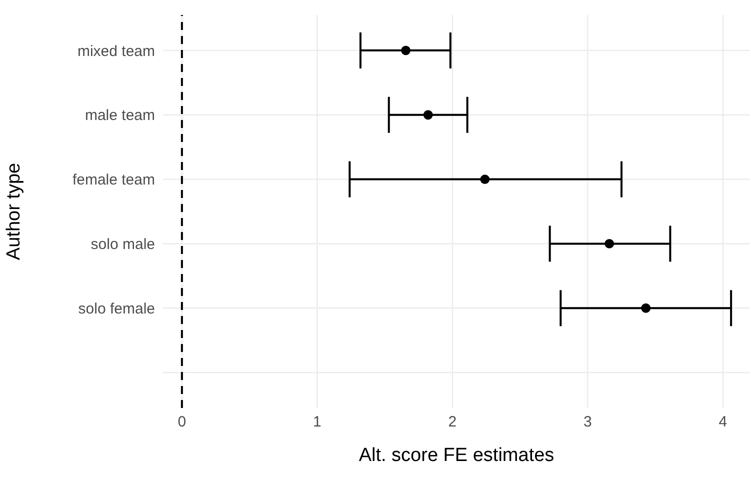  I want to click on y-tick-label: solo female, so click(116, 309).